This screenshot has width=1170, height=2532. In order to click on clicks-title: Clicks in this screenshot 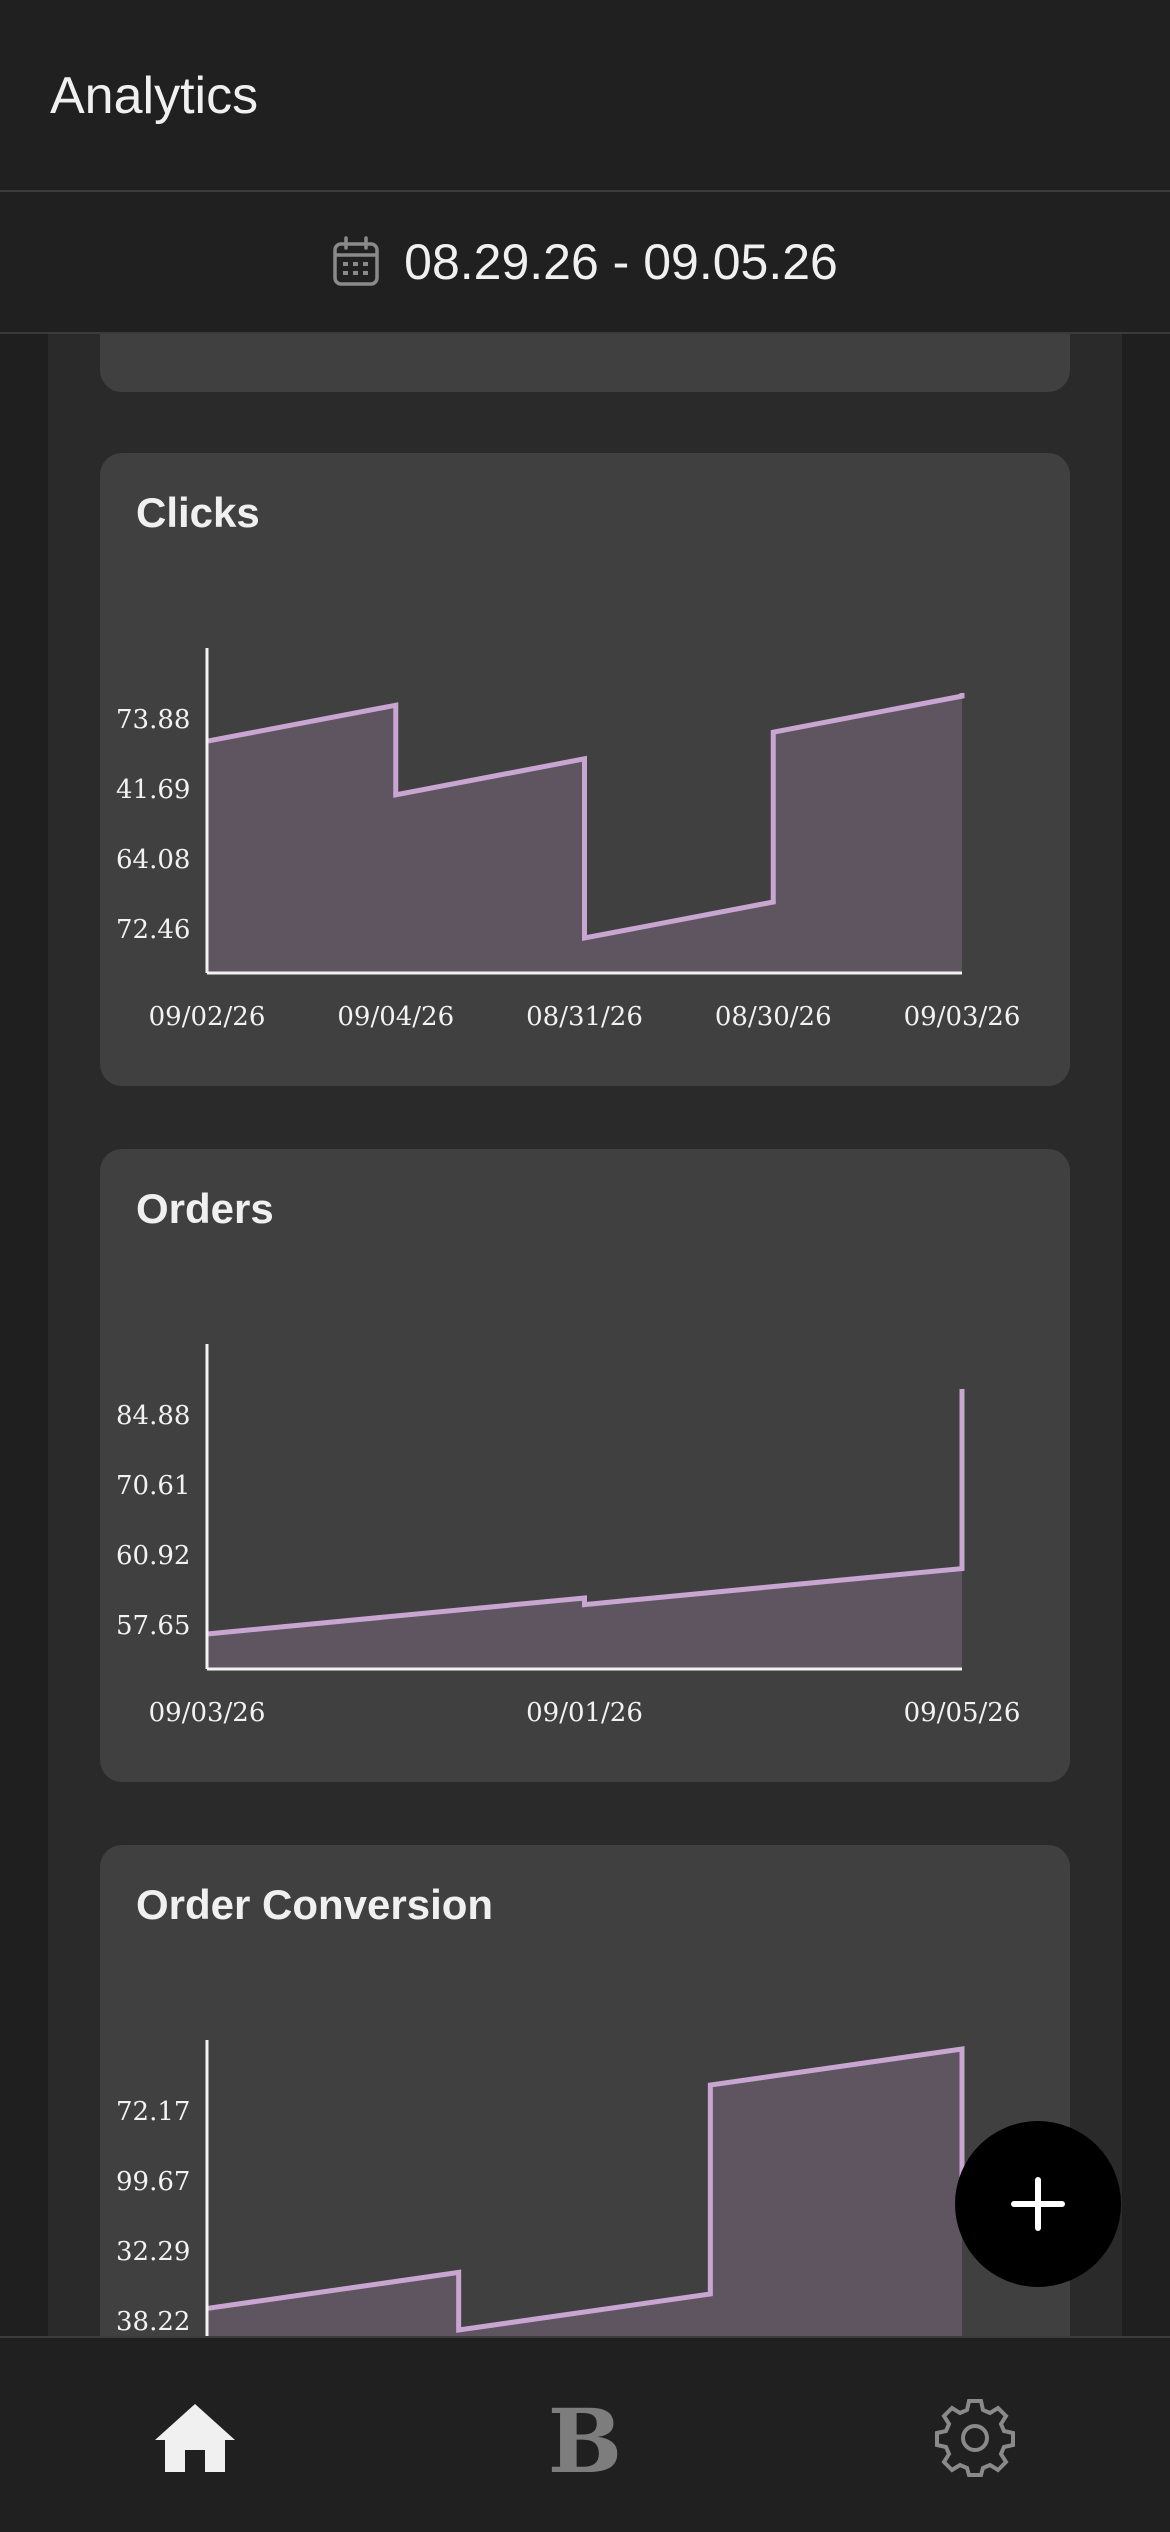, I will do `click(198, 512)`.